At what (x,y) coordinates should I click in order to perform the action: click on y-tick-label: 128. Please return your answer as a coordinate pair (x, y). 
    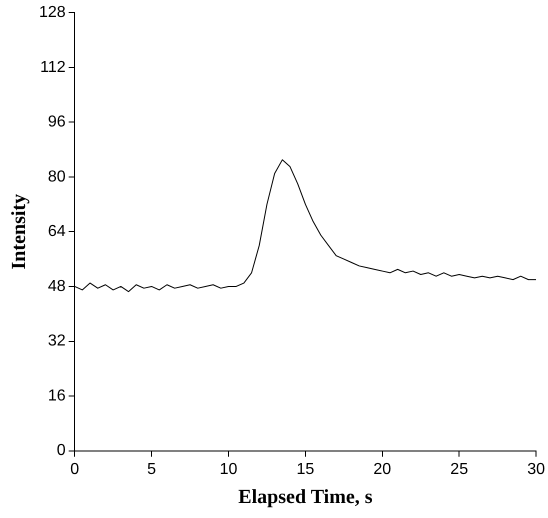
    Looking at the image, I should click on (52, 13).